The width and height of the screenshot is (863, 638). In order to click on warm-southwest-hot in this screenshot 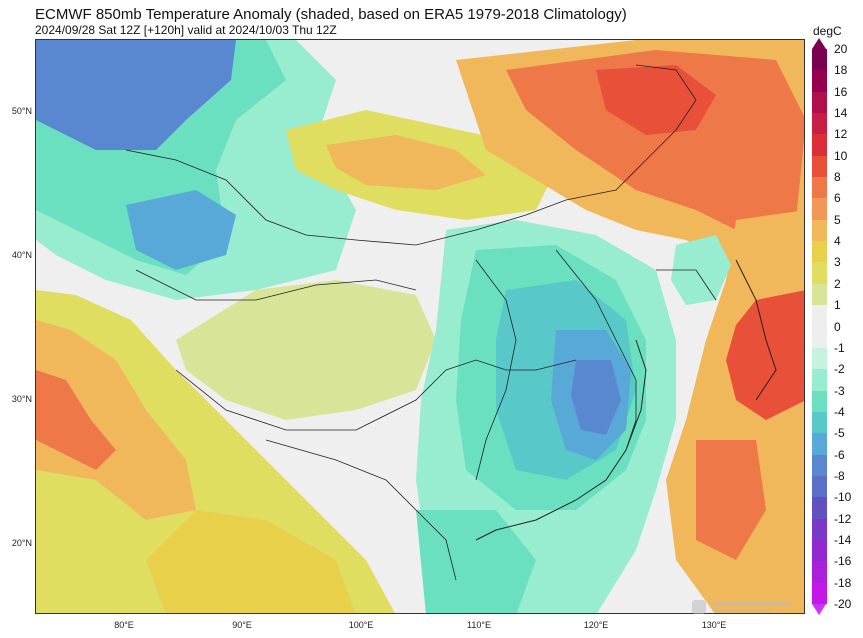, I will do `click(76, 420)`.